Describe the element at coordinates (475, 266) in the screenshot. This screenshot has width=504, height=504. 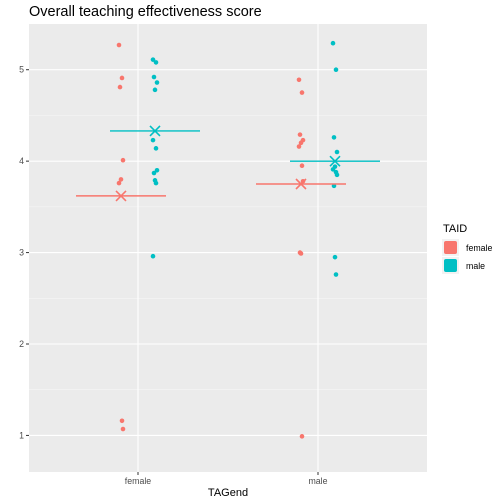
I see `legend-label: male` at that location.